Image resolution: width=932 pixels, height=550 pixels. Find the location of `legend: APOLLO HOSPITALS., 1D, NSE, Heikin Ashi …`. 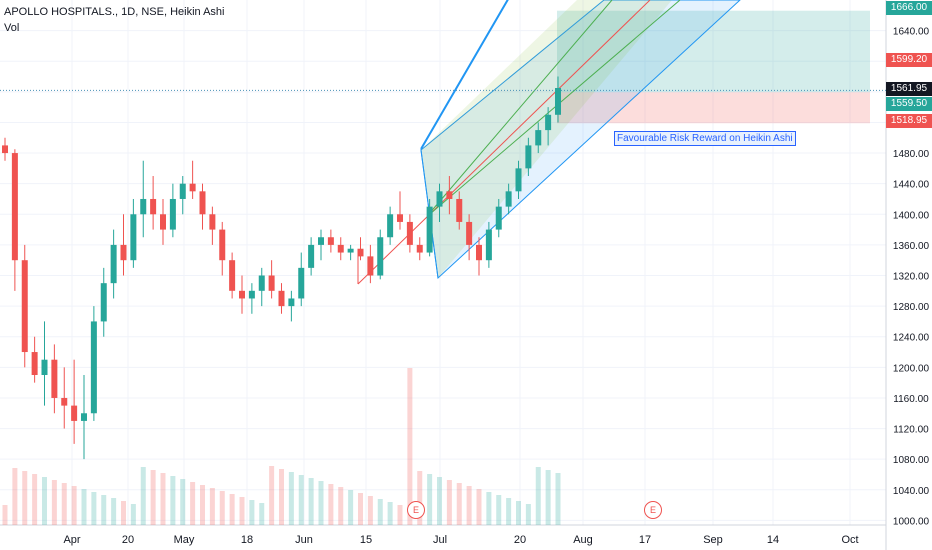

legend: APOLLO HOSPITALS., 1D, NSE, Heikin Ashi … is located at coordinates (114, 20).